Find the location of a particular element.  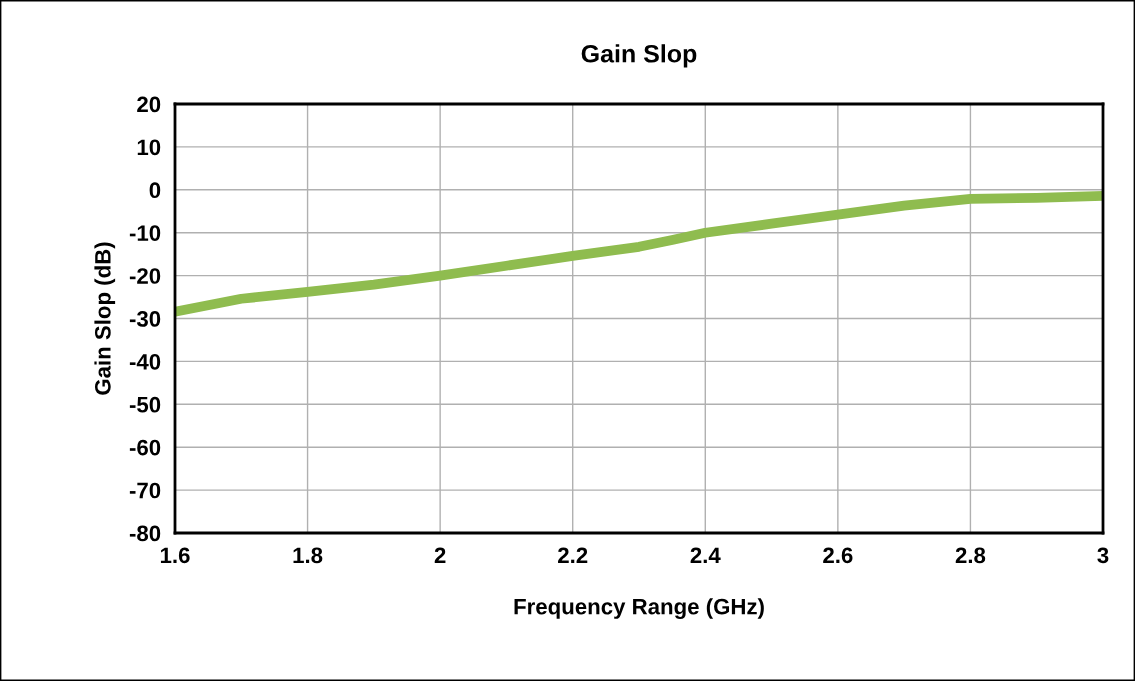

x-tick-label: 2 is located at coordinates (440, 555).